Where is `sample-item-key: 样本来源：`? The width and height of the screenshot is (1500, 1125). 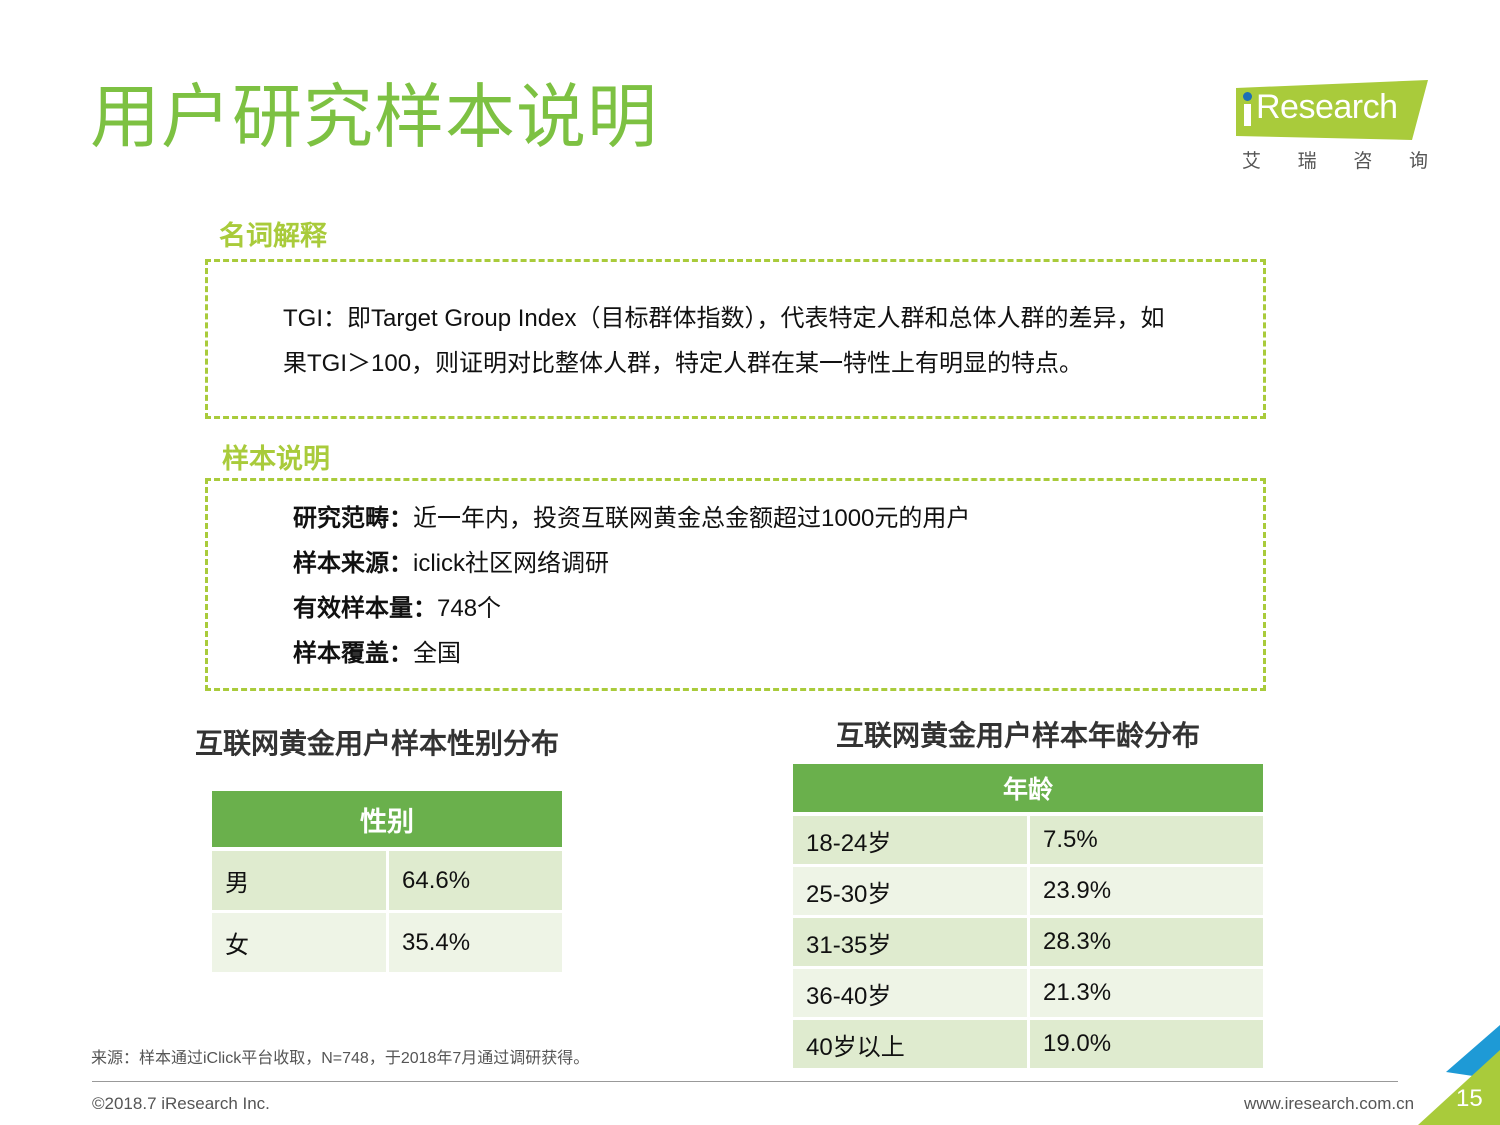
sample-item-key: 样本来源： is located at coordinates (353, 563).